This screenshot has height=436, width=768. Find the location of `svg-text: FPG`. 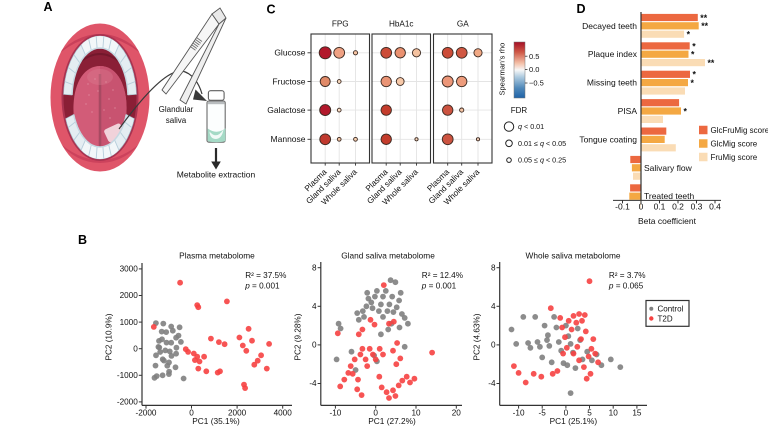

svg-text: FPG is located at coordinates (340, 24).